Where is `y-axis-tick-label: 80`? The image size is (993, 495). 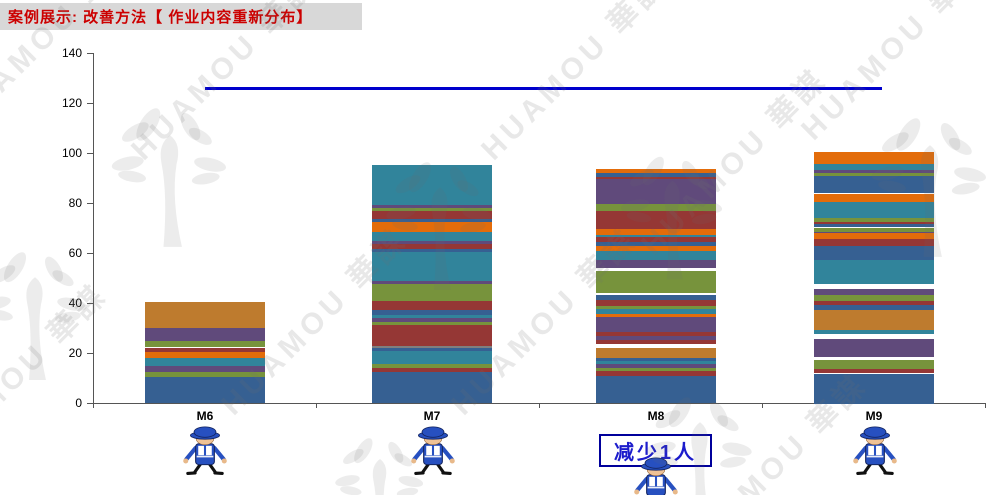 y-axis-tick-label: 80 is located at coordinates (75, 203).